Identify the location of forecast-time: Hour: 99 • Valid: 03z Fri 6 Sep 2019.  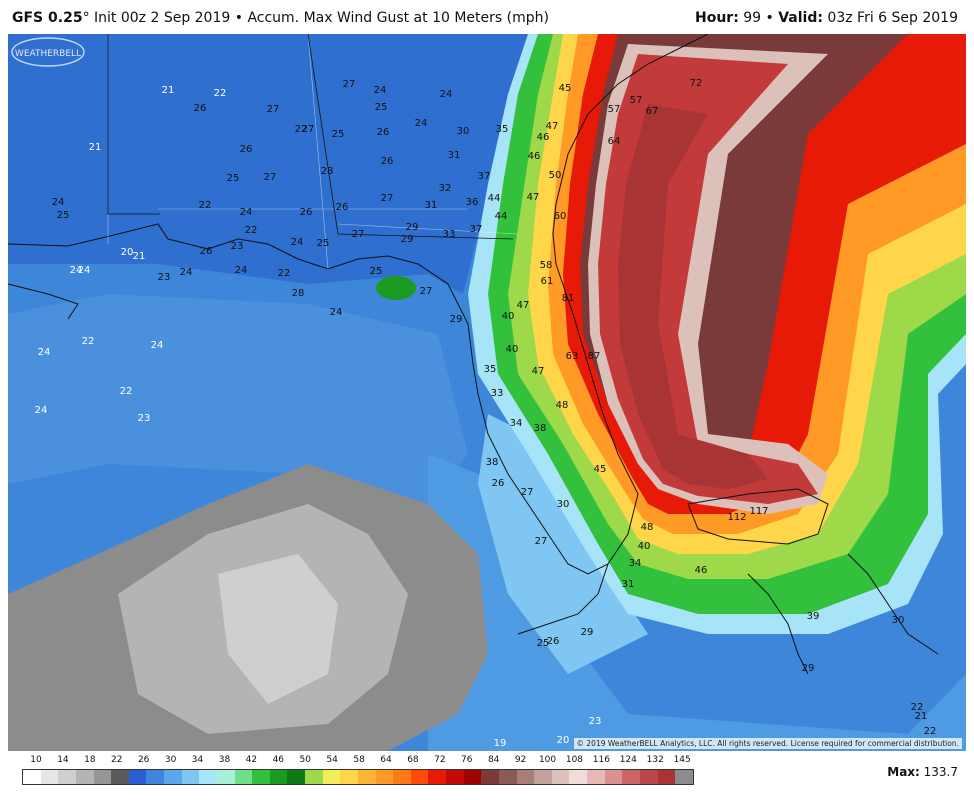
(826, 18).